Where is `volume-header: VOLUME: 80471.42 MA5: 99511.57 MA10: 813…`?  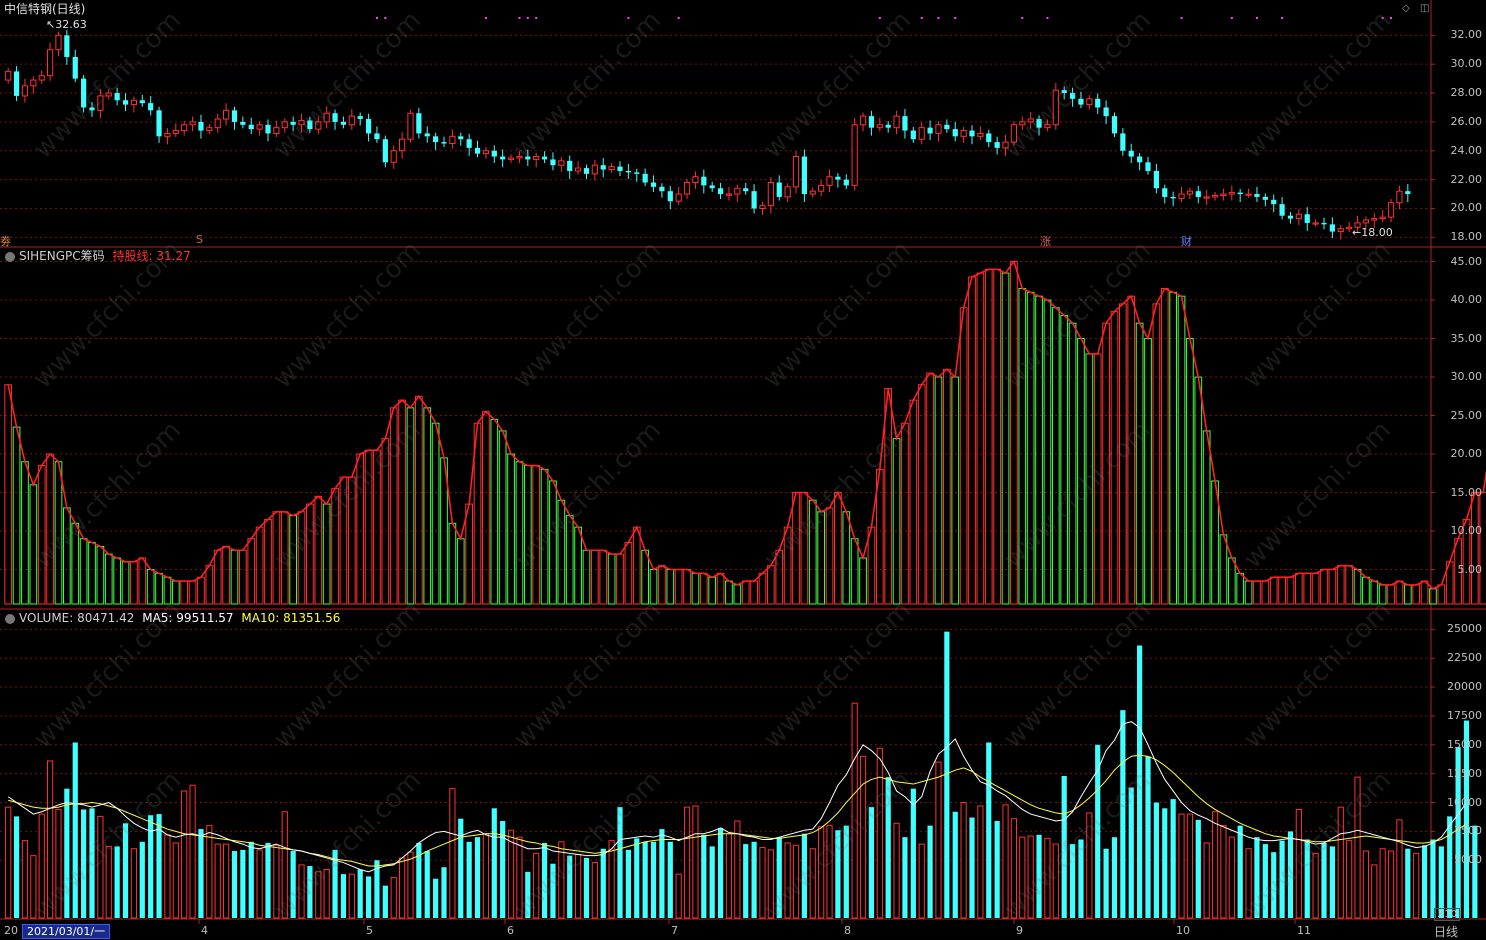
volume-header: VOLUME: 80471.42 MA5: 99511.57 MA10: 813… is located at coordinates (179, 618).